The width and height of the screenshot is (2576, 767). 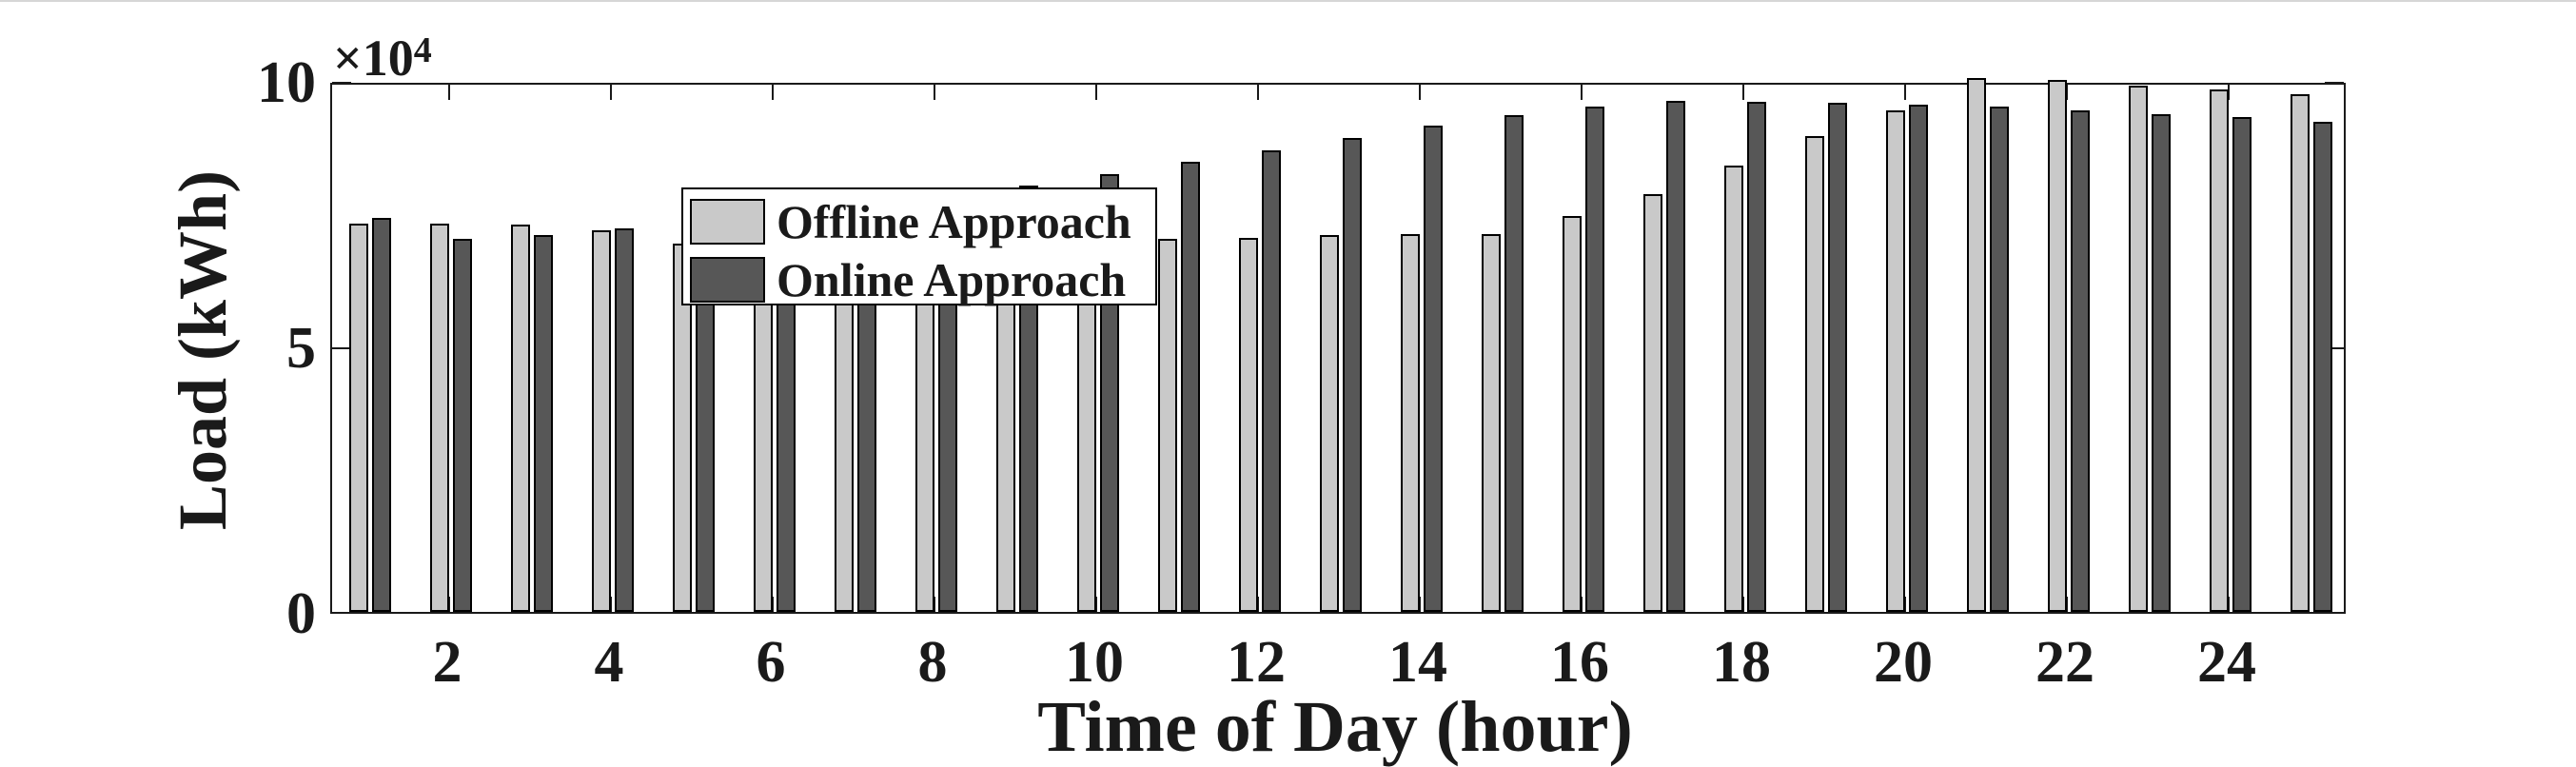 What do you see at coordinates (2161, 363) in the screenshot?
I see `bar-online-h23` at bounding box center [2161, 363].